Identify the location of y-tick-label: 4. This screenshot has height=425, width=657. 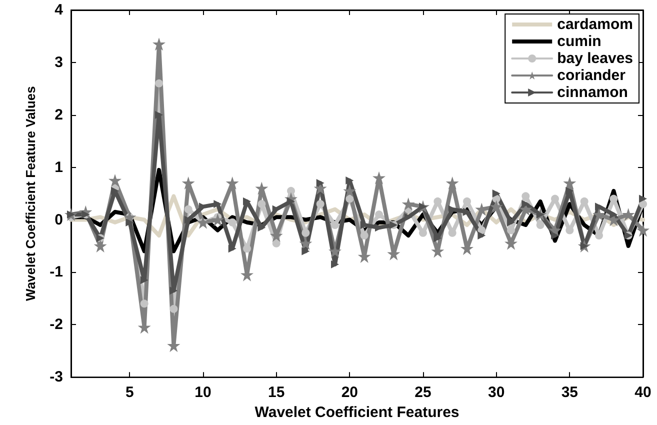
(59, 10).